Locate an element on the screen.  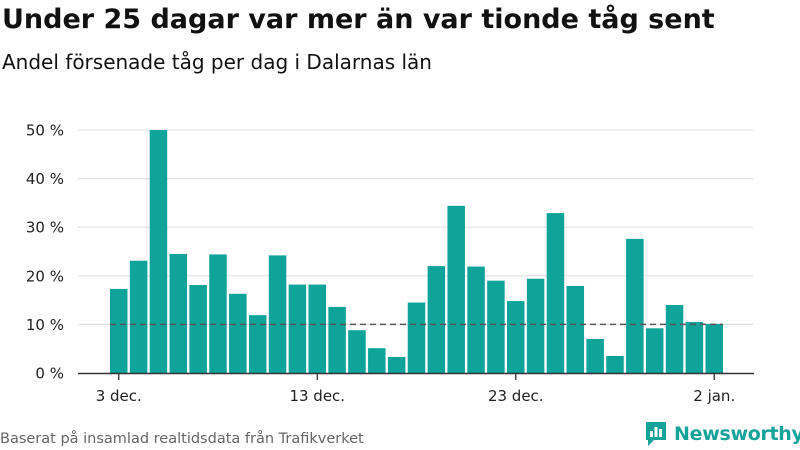
newsworthy-logo-text: Newsworthy is located at coordinates (737, 434).